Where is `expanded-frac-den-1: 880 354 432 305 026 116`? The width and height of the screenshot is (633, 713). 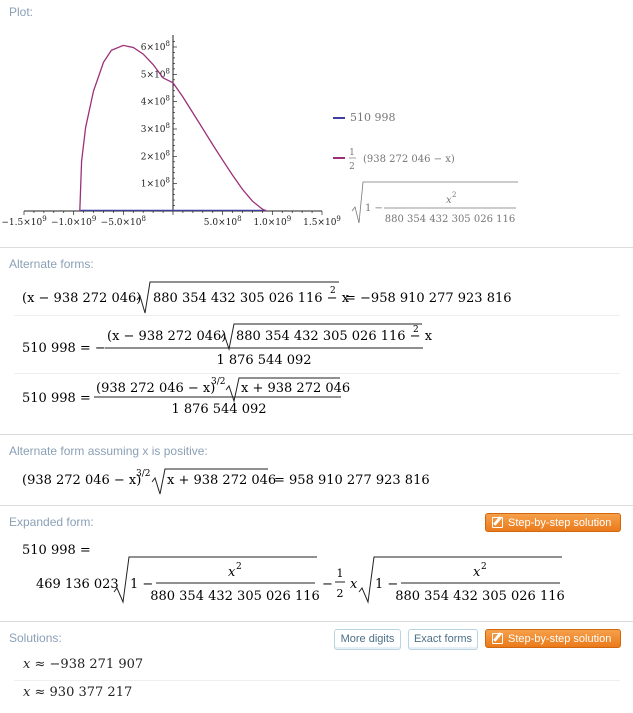
expanded-frac-den-1: 880 354 432 305 026 116 is located at coordinates (235, 596).